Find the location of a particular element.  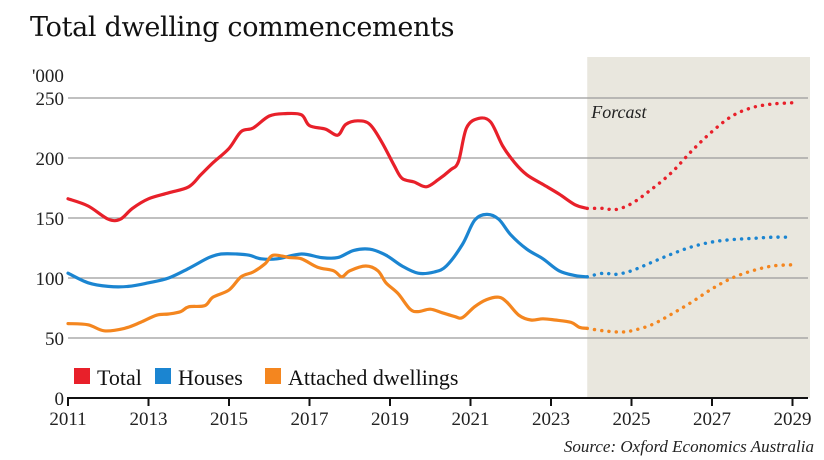

x-tick-label: 2017 is located at coordinates (310, 419).